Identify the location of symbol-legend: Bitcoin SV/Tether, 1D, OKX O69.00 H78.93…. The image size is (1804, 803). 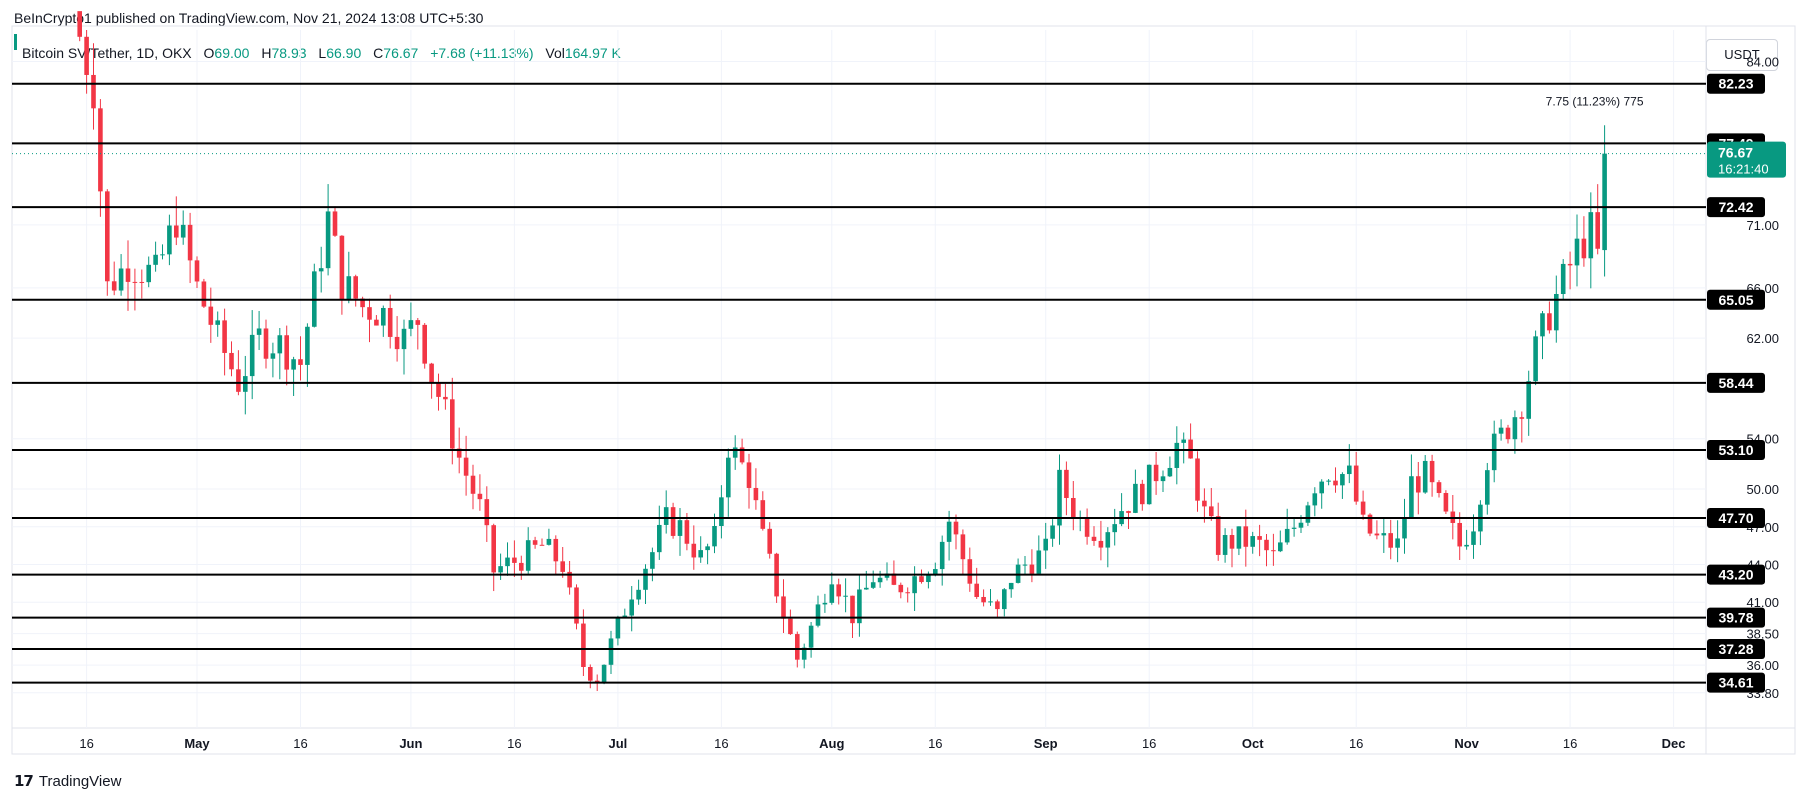
(321, 53).